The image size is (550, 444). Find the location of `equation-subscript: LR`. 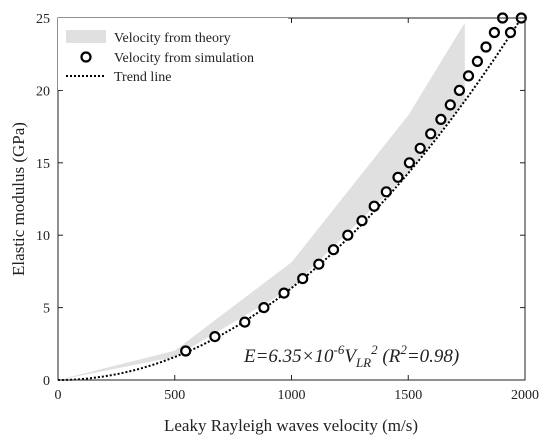

equation-subscript: LR is located at coordinates (363, 362).